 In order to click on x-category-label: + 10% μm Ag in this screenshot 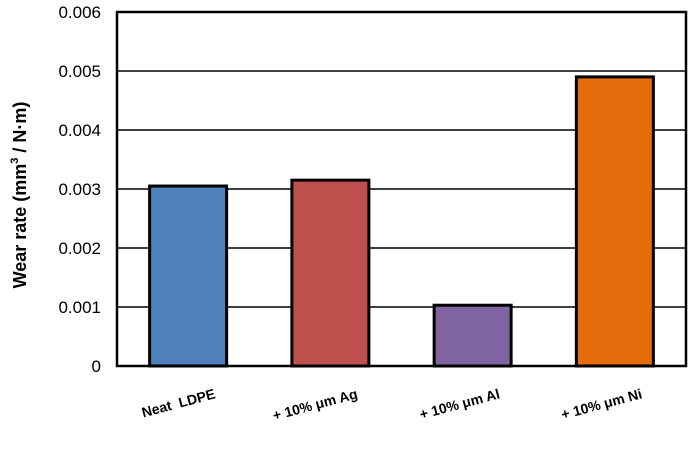, I will do `click(315, 404)`.